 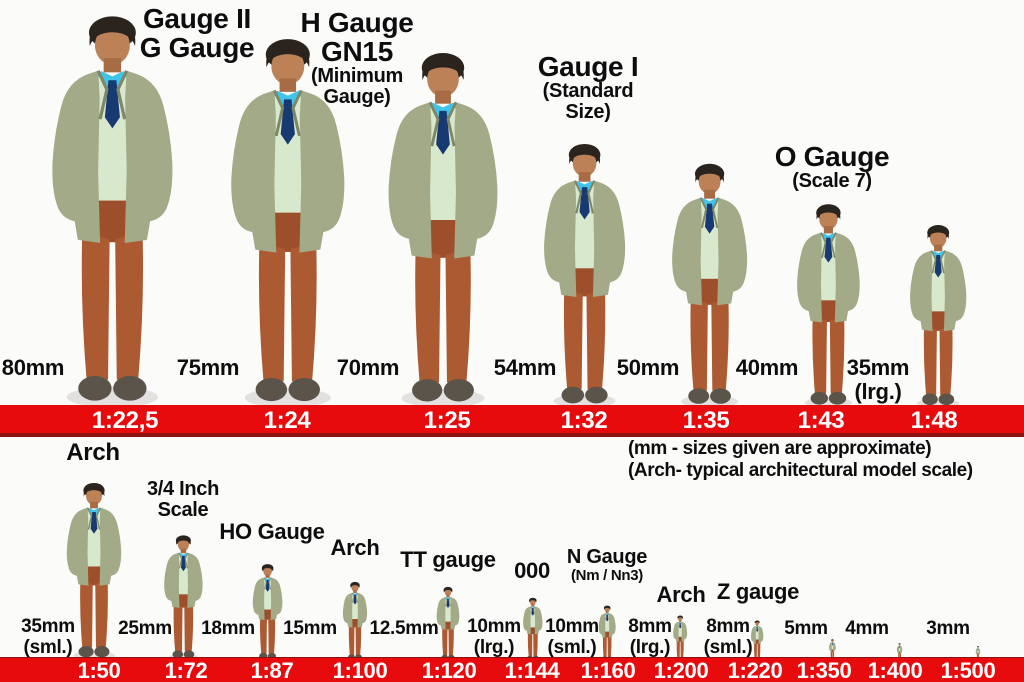 What do you see at coordinates (512, 421) in the screenshot?
I see `scale-bar-top` at bounding box center [512, 421].